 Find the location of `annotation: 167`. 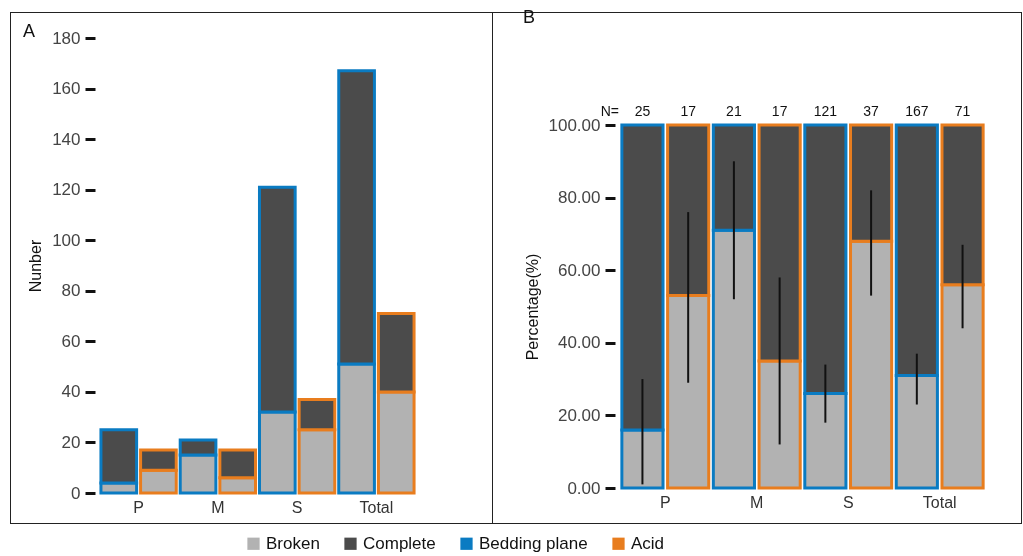

annotation: 167 is located at coordinates (917, 111).